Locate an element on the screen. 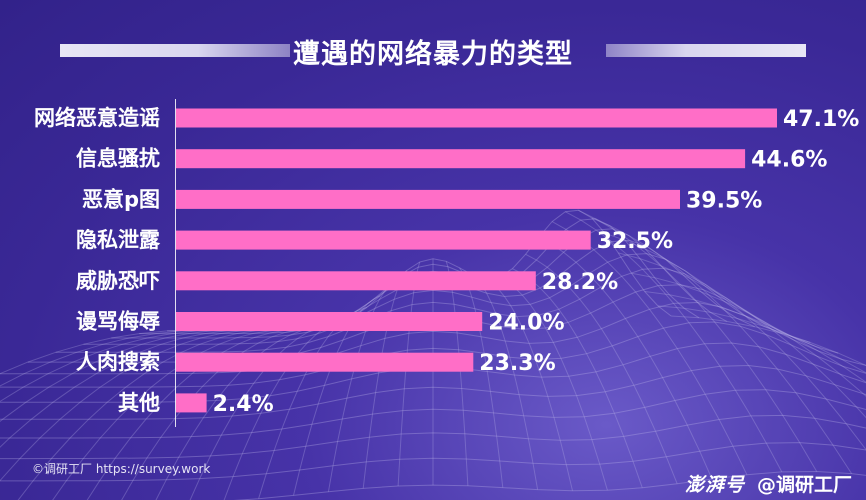  value-label: 47.1% is located at coordinates (821, 119).